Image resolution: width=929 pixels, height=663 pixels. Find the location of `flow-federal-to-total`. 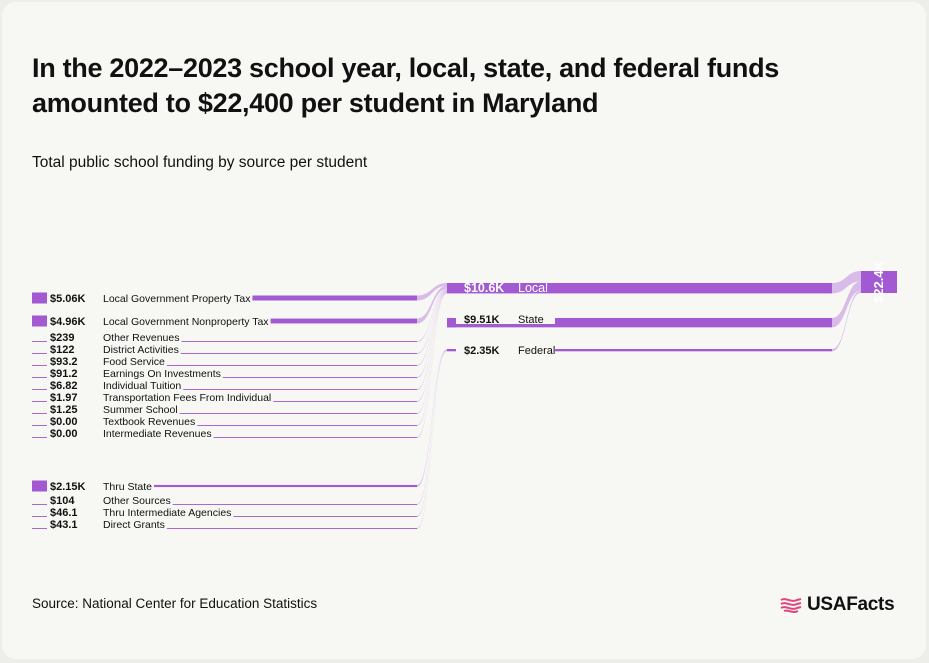

flow-federal-to-total is located at coordinates (846, 321).